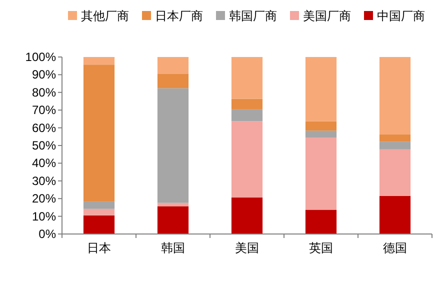 The width and height of the screenshot is (441, 307). What do you see at coordinates (395, 248) in the screenshot?
I see `x-tick-label: 德国` at bounding box center [395, 248].